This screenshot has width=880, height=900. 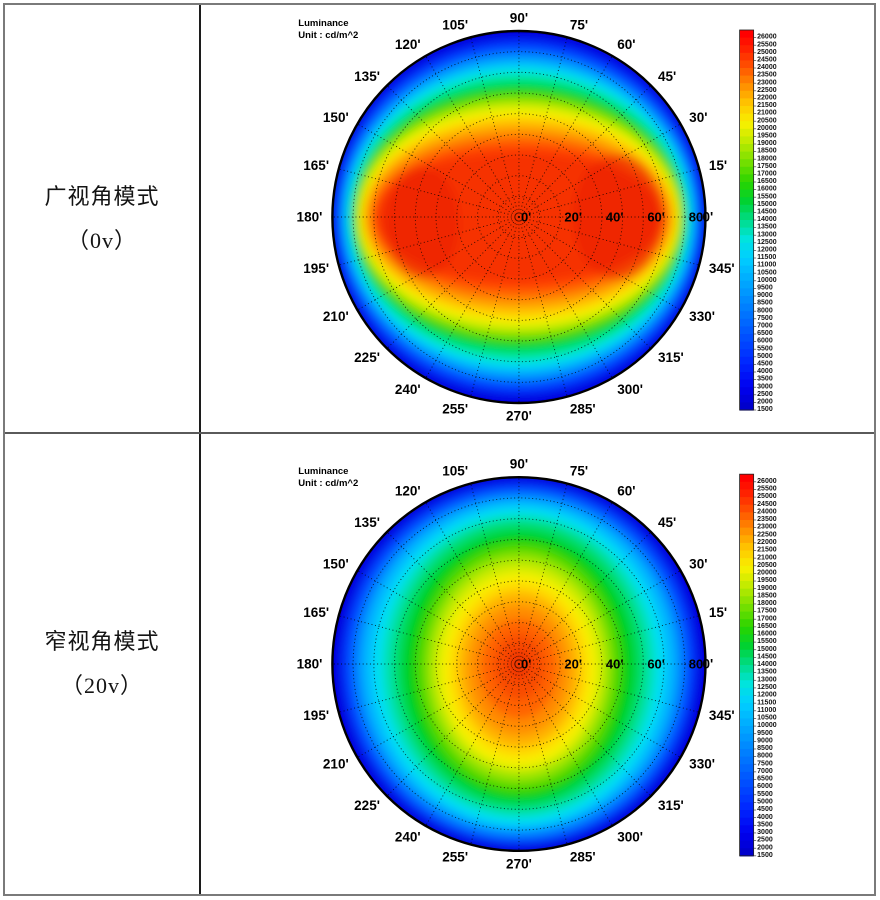 What do you see at coordinates (767, 603) in the screenshot?
I see `colorbar-label: 18000` at bounding box center [767, 603].